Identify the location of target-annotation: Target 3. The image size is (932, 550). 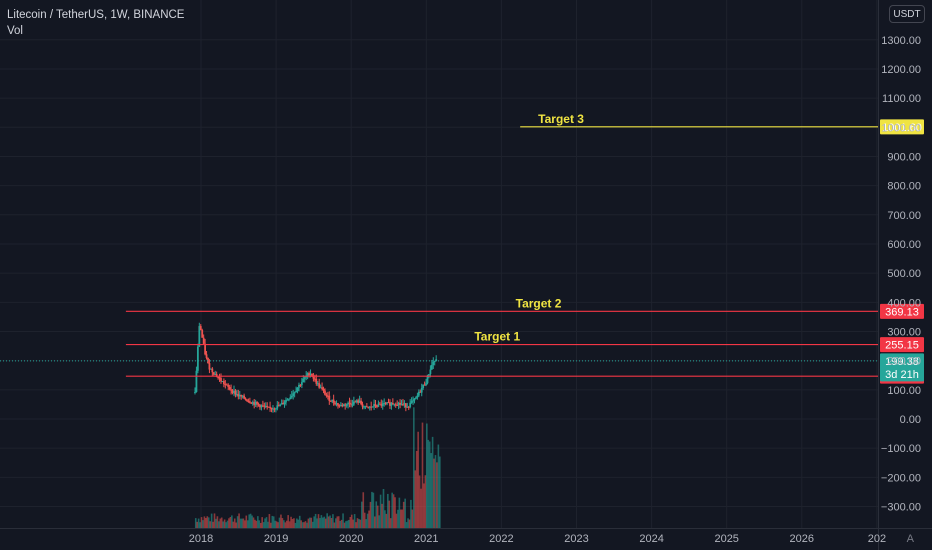
(561, 119).